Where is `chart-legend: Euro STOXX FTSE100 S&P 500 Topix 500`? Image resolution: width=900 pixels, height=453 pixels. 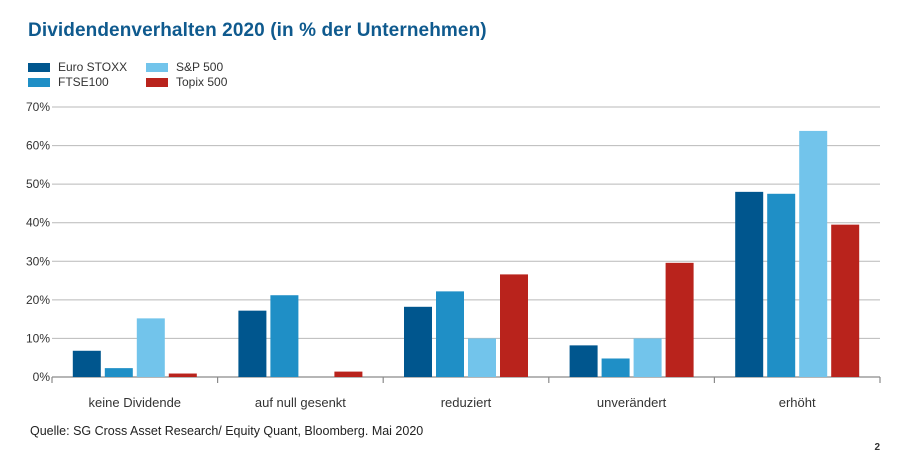
chart-legend: Euro STOXX FTSE100 S&P 500 Topix 500 is located at coordinates (158, 75).